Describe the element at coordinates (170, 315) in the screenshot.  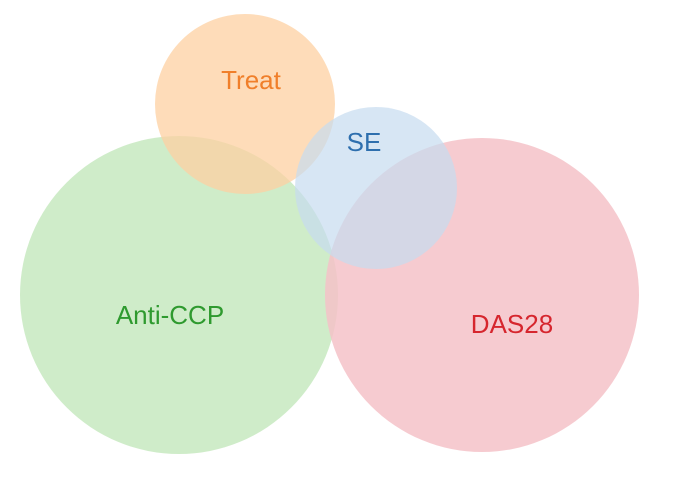
I see `set-label-anti-ccp: Anti-CCP` at that location.